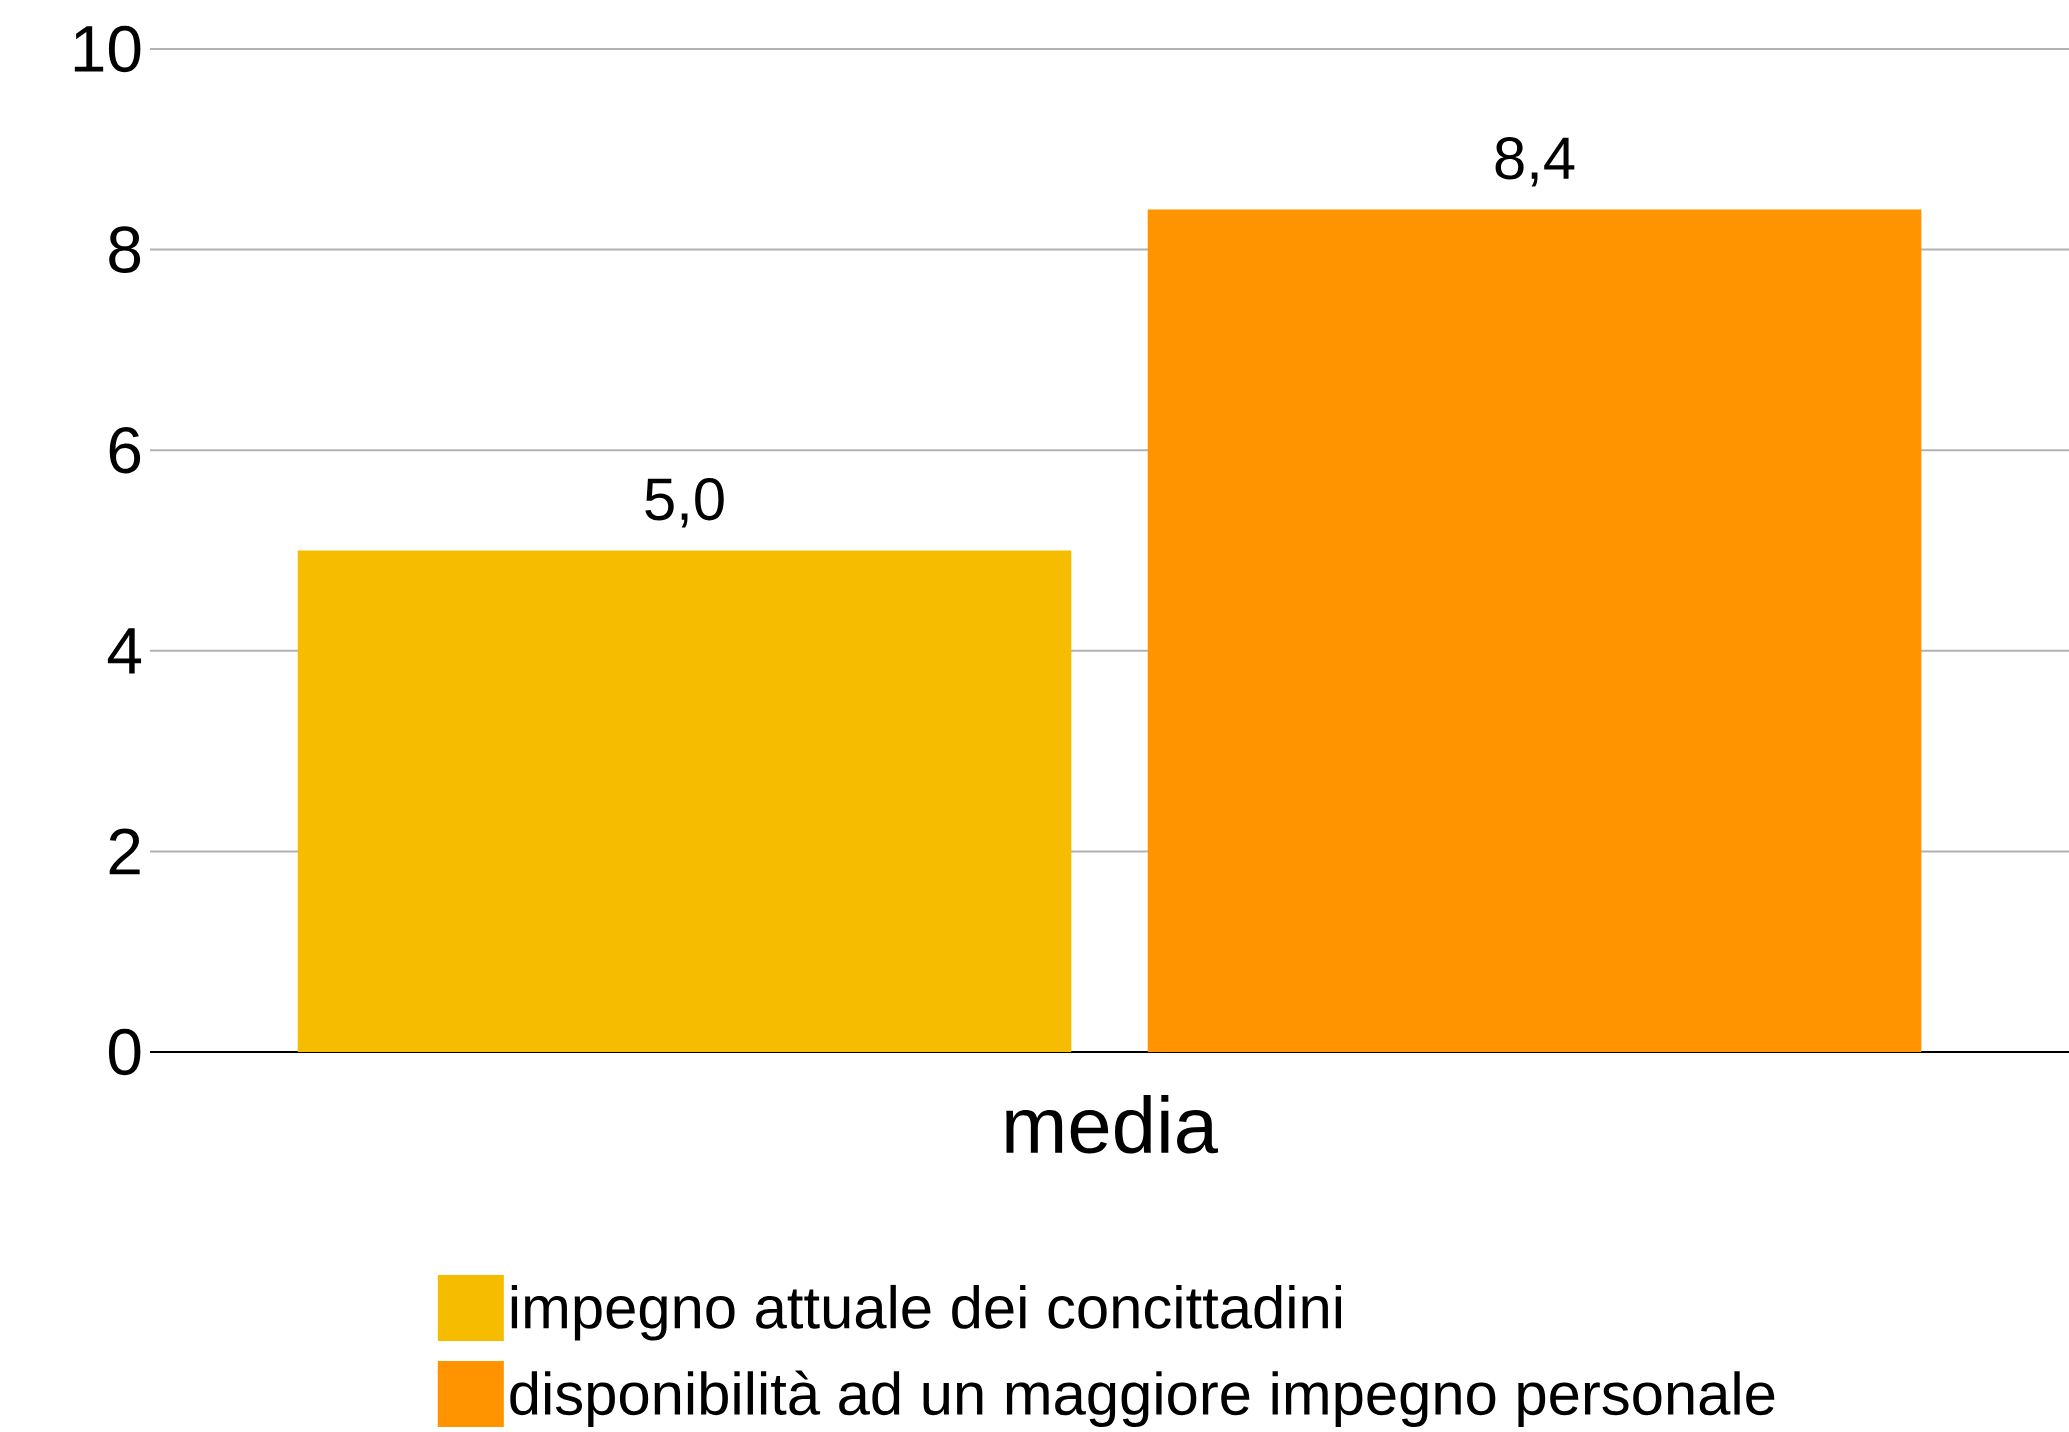 This screenshot has width=2069, height=1432. Describe the element at coordinates (684, 503) in the screenshot. I see `data-label: 5,0` at that location.